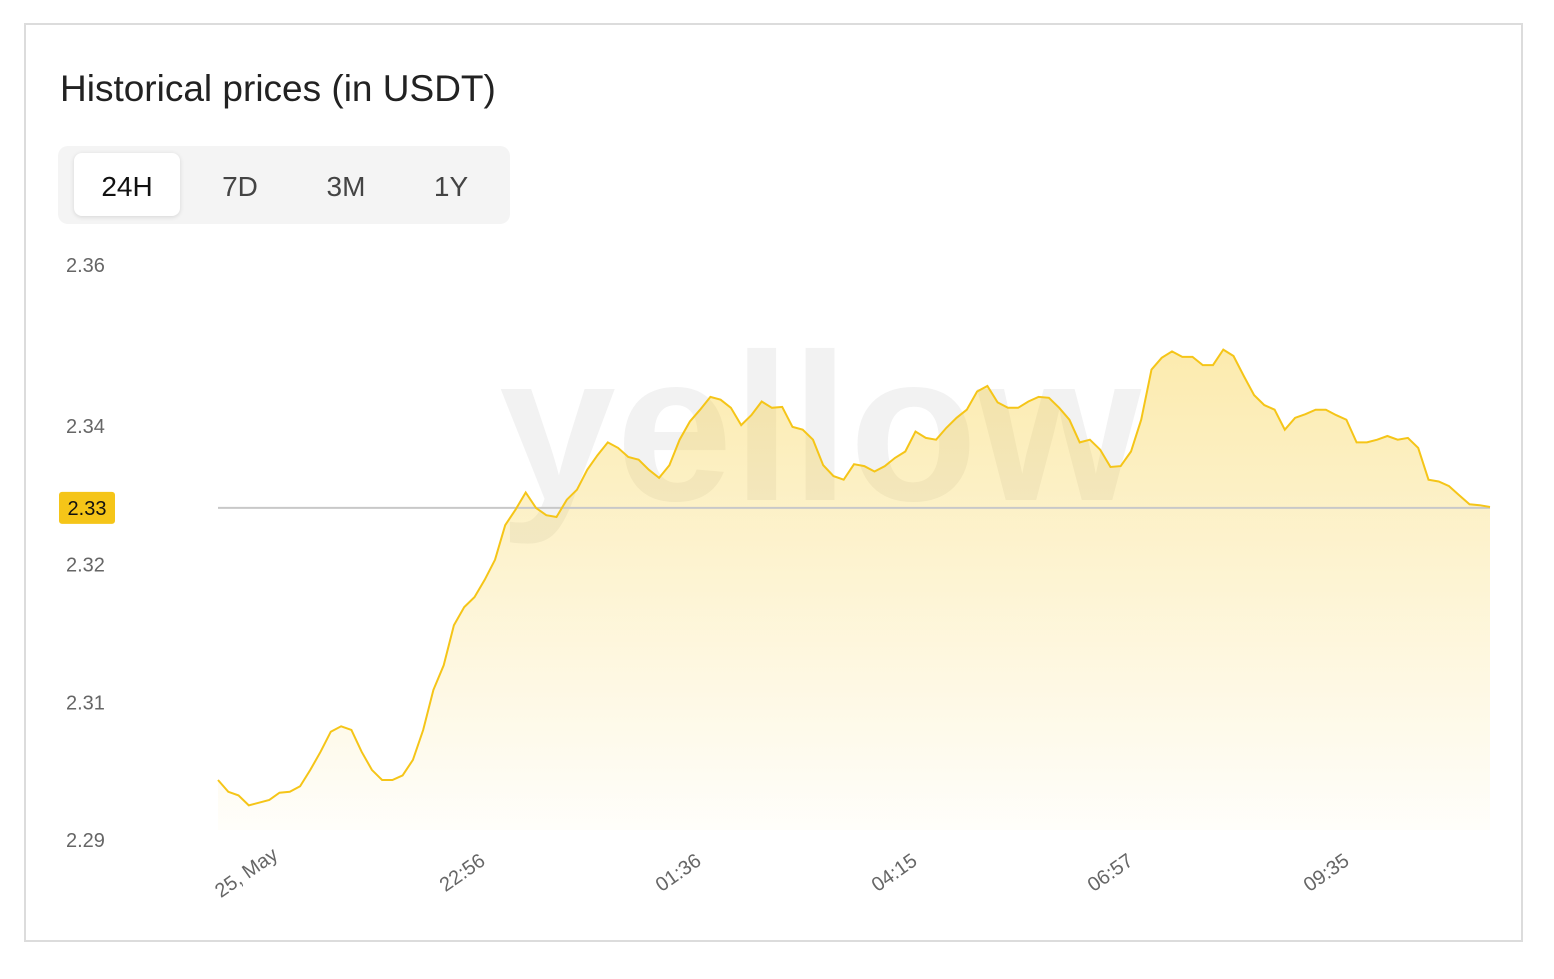 Image resolution: width=1554 pixels, height=979 pixels. Describe the element at coordinates (240, 186) in the screenshot. I see `tab: 7D` at that location.